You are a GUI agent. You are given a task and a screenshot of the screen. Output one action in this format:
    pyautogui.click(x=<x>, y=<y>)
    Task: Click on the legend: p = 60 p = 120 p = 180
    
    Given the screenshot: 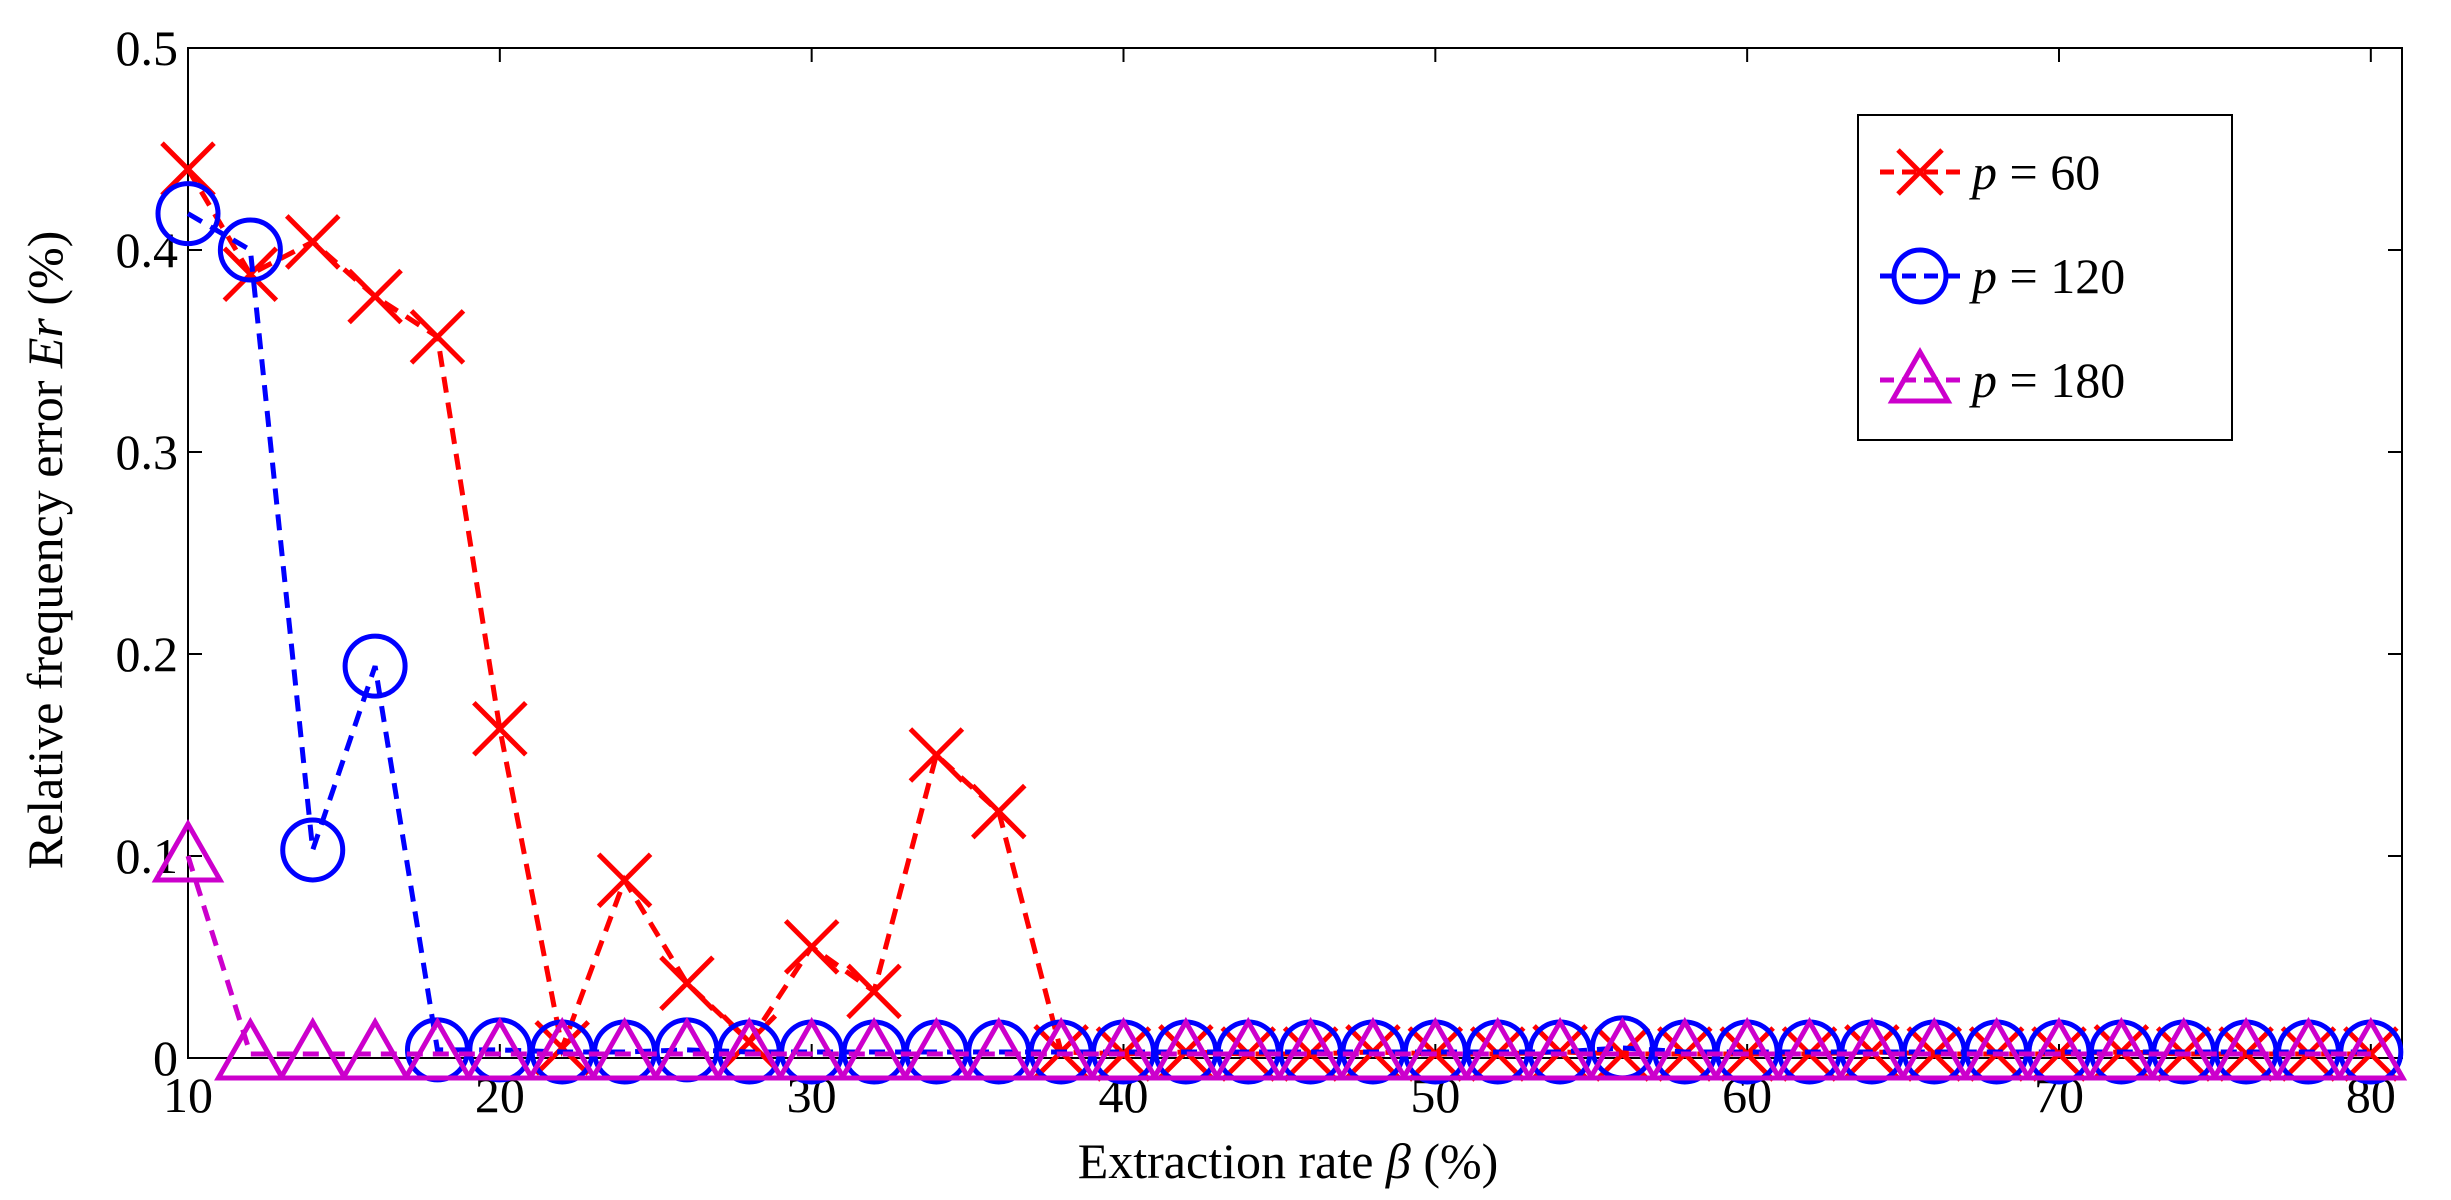 What is the action you would take?
    pyautogui.click(x=2045, y=277)
    